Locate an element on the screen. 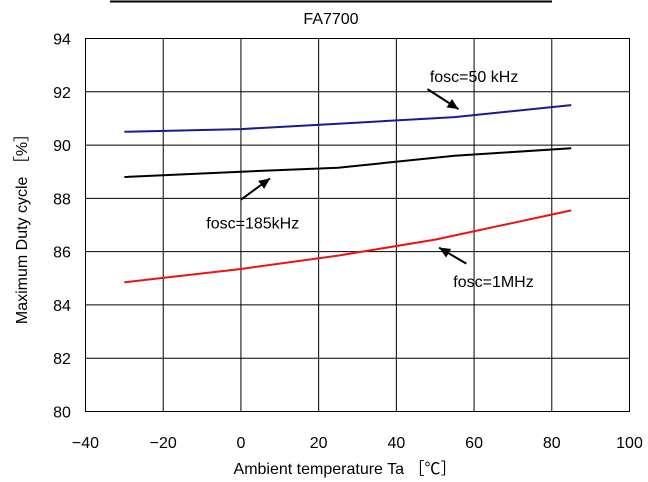 The image size is (648, 482). x-tick-label: 60 is located at coordinates (474, 443).